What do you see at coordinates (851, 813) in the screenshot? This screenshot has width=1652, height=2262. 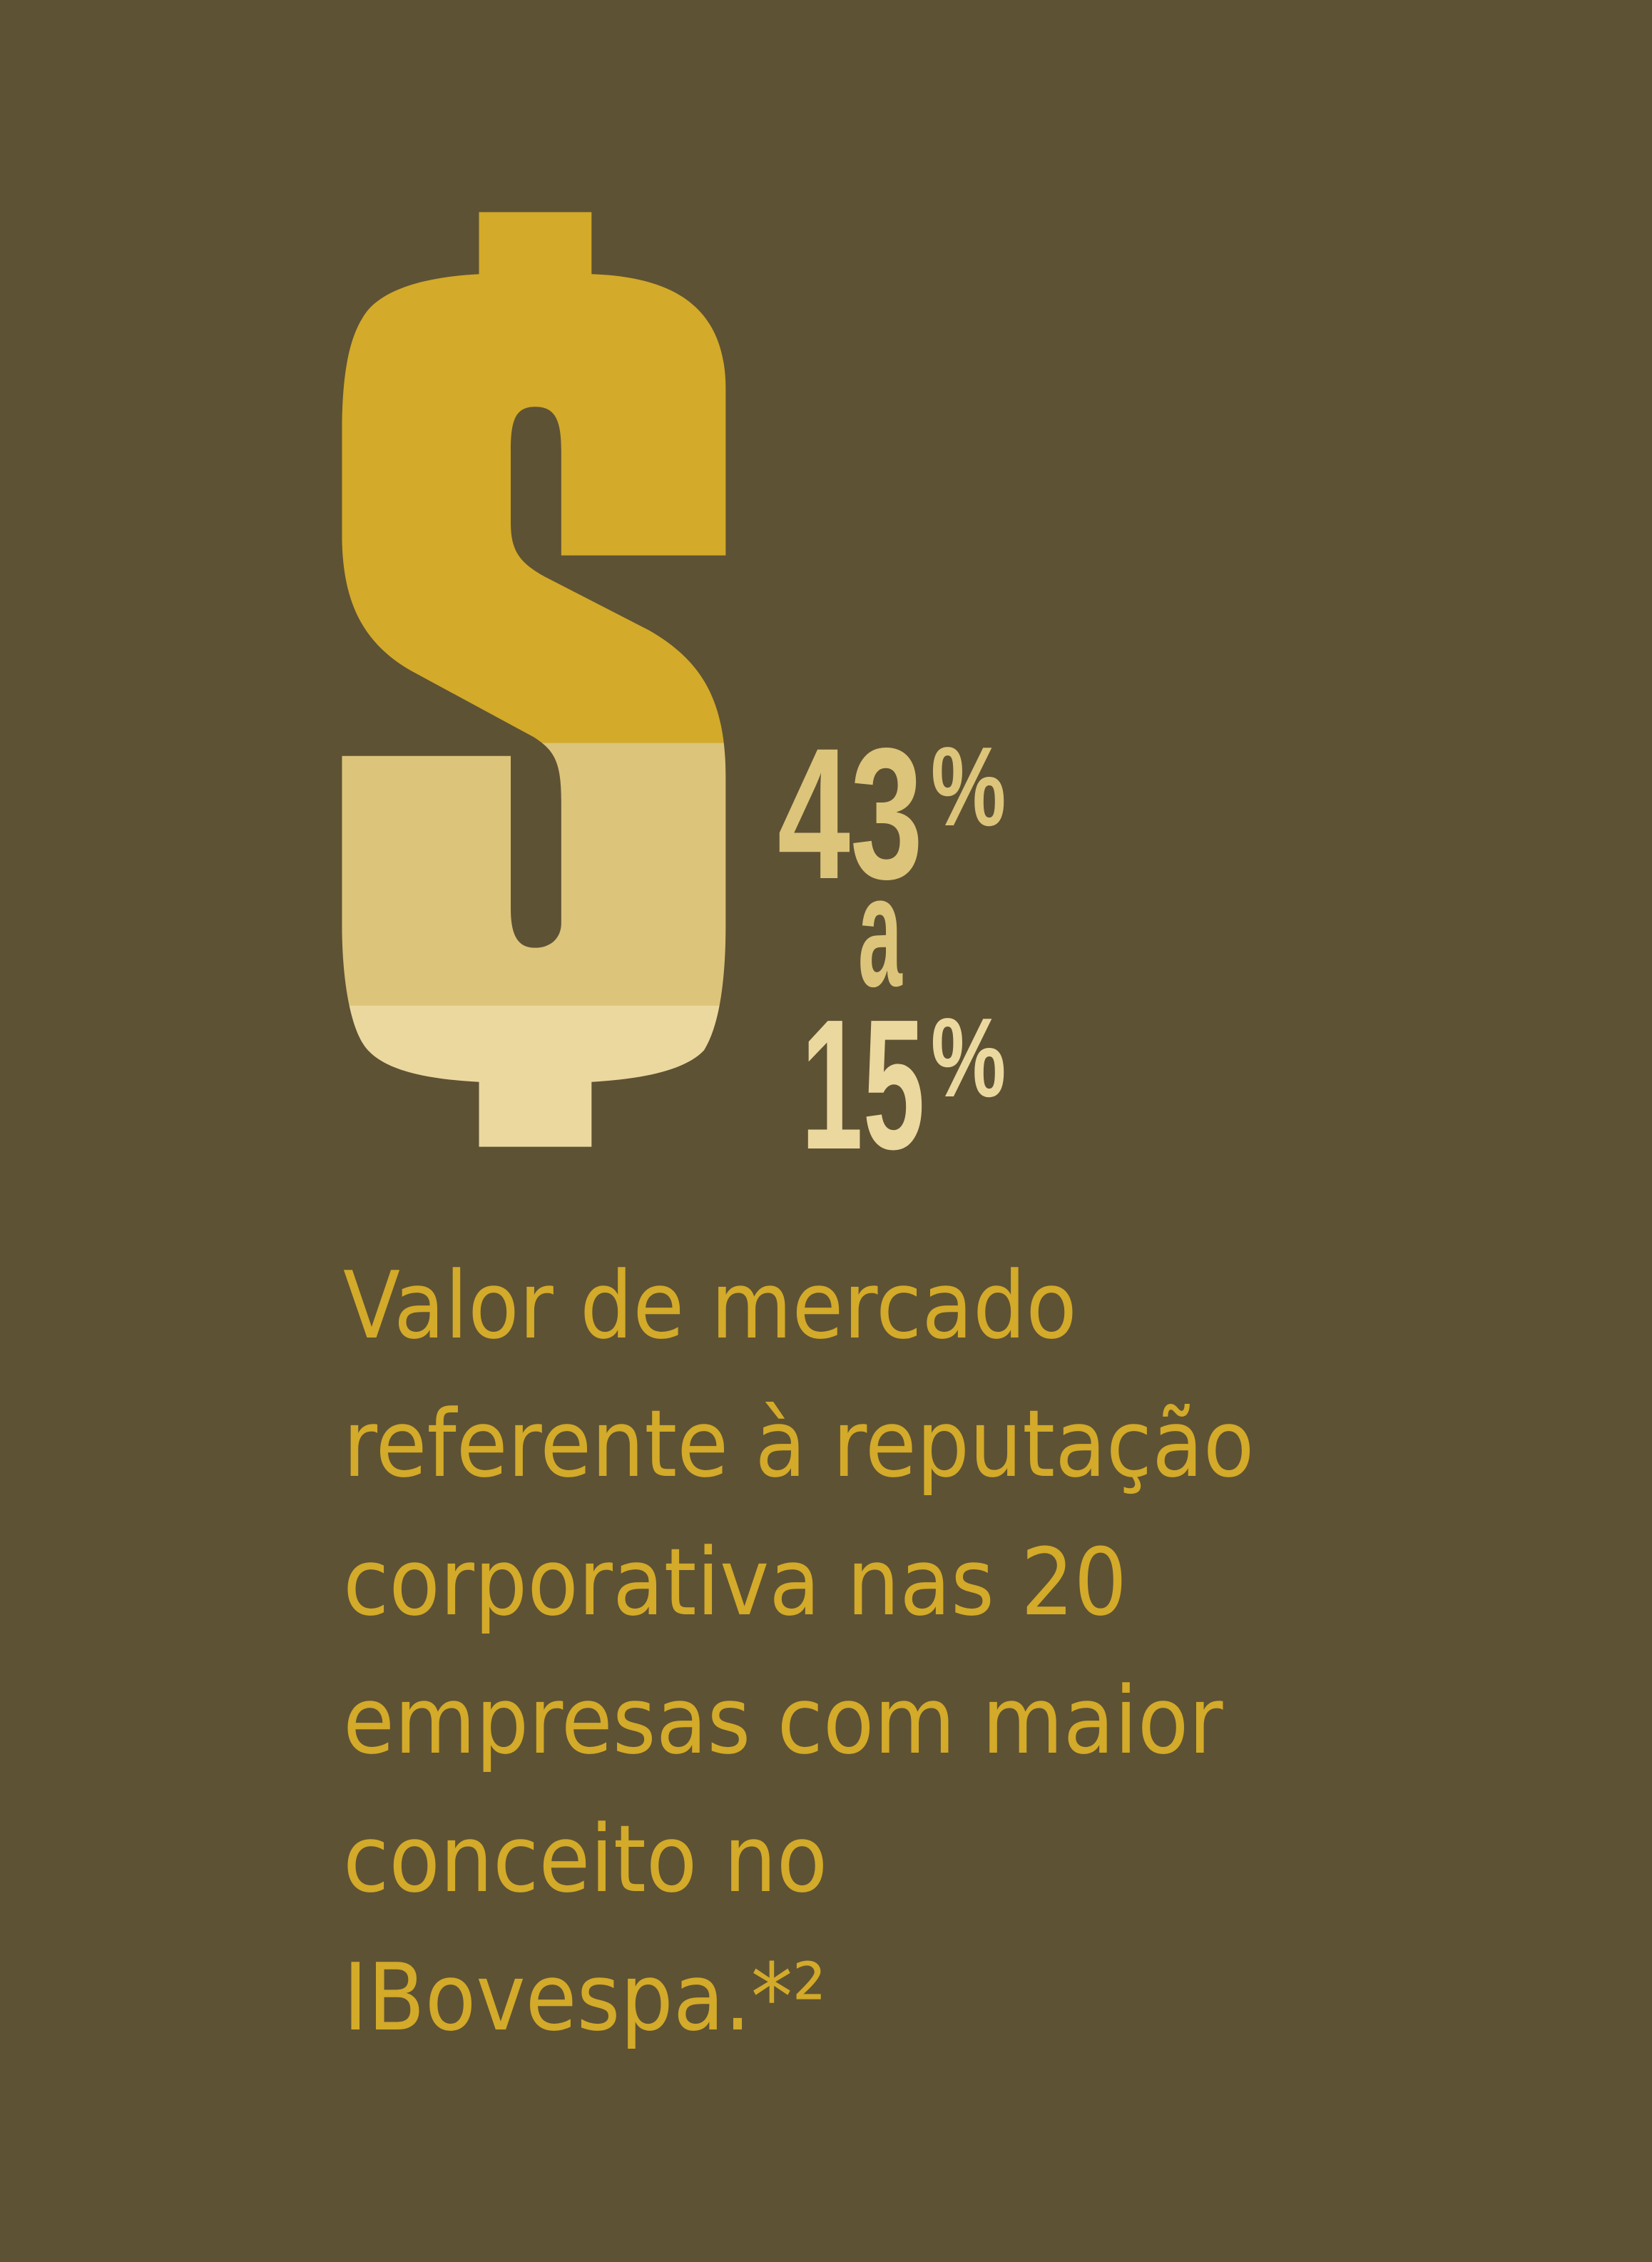 I see `stat-high-value: 43` at bounding box center [851, 813].